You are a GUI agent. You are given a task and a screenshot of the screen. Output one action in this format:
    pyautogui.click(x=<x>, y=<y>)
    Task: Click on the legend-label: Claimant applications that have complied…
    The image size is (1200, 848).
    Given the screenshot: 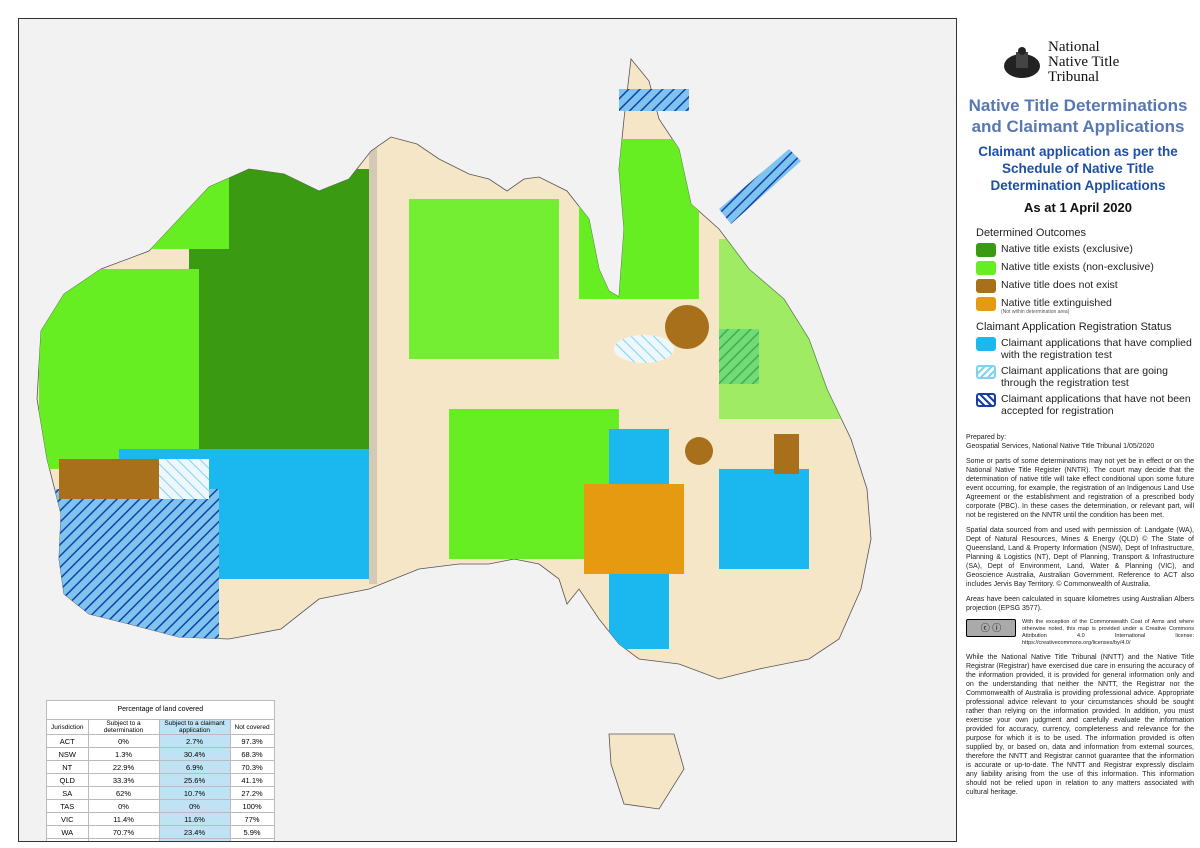 What is the action you would take?
    pyautogui.click(x=1096, y=349)
    